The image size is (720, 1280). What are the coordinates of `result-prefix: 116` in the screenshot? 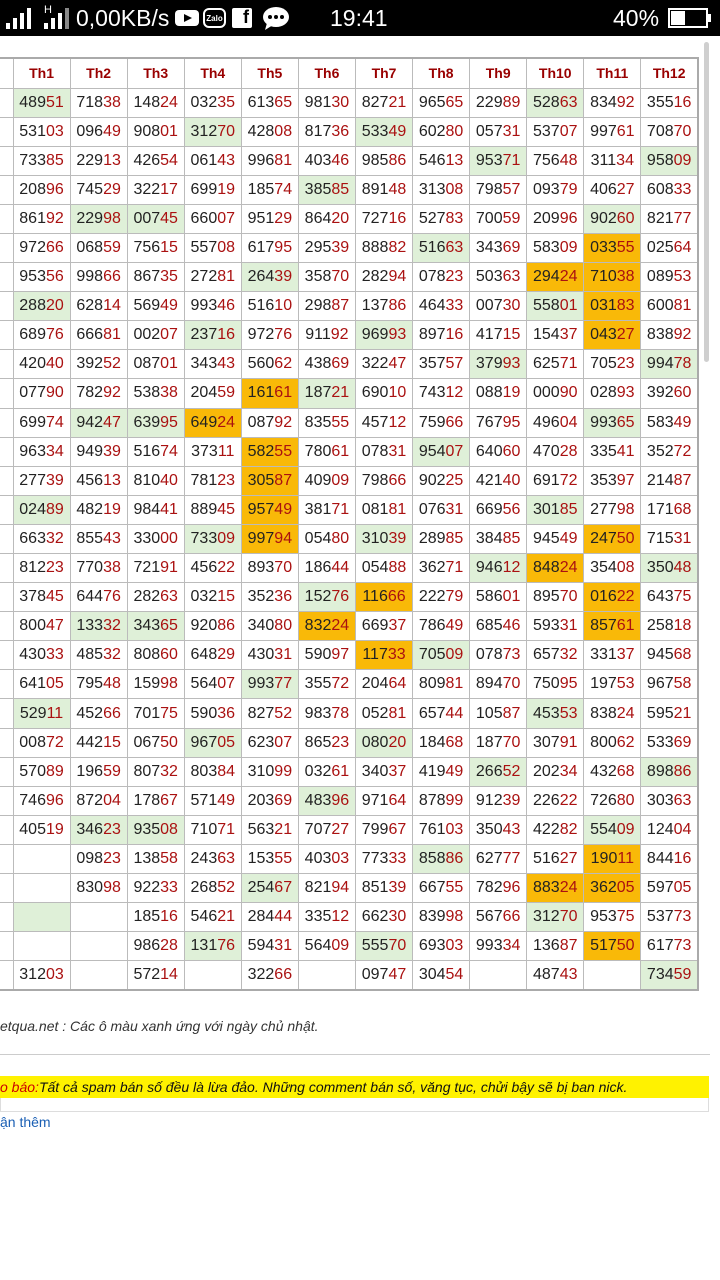 It's located at (375, 597).